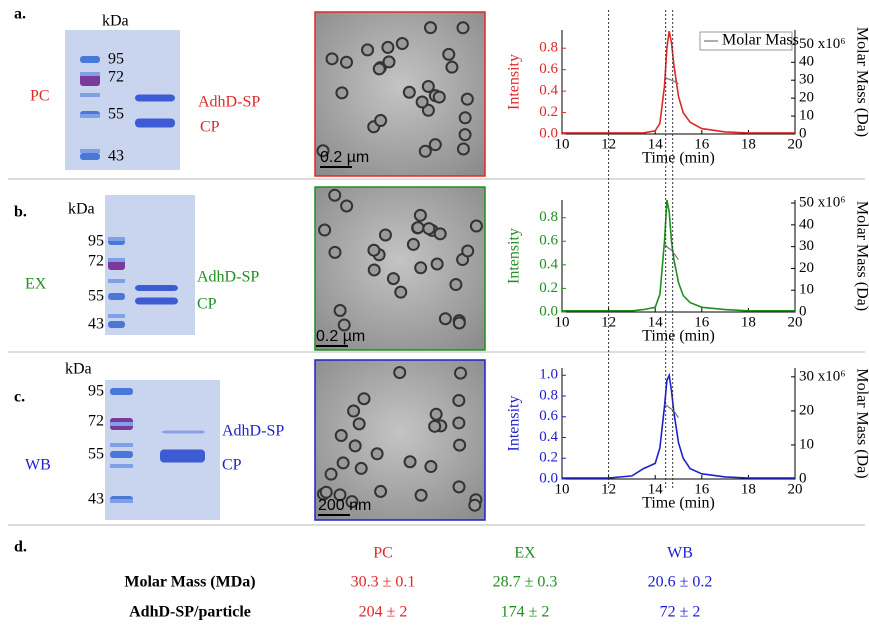 The image size is (869, 625). What do you see at coordinates (525, 612) in the screenshot?
I see `table-cell: 174 ± 2` at bounding box center [525, 612].